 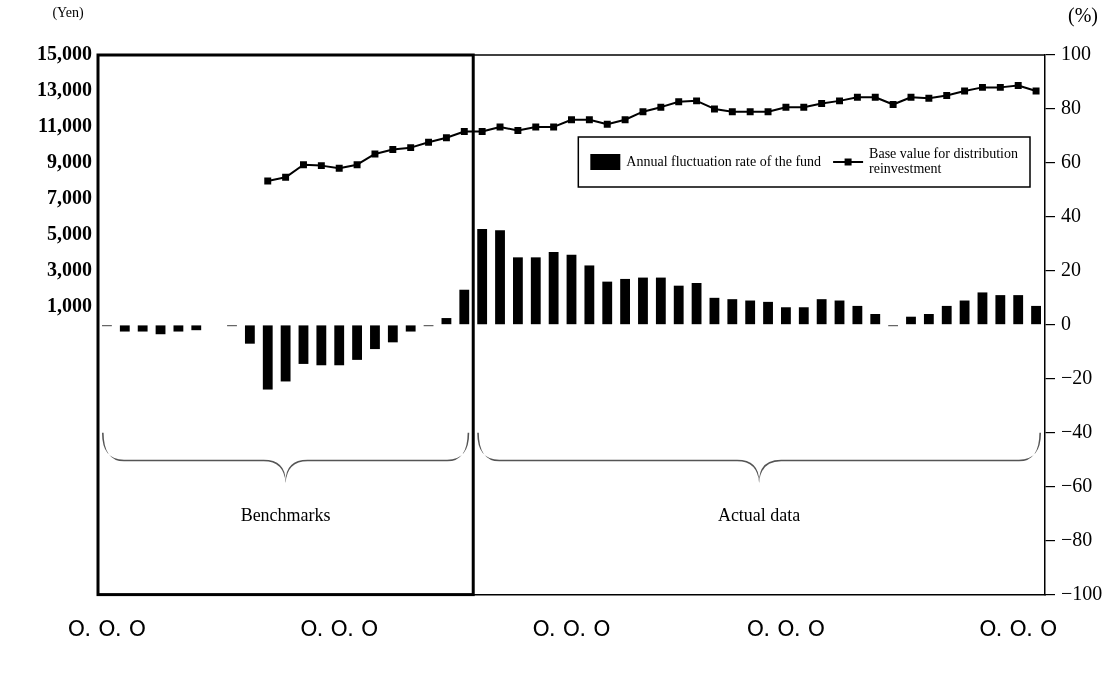 What do you see at coordinates (1077, 484) in the screenshot?
I see `y2-tick-label: −60` at bounding box center [1077, 484].